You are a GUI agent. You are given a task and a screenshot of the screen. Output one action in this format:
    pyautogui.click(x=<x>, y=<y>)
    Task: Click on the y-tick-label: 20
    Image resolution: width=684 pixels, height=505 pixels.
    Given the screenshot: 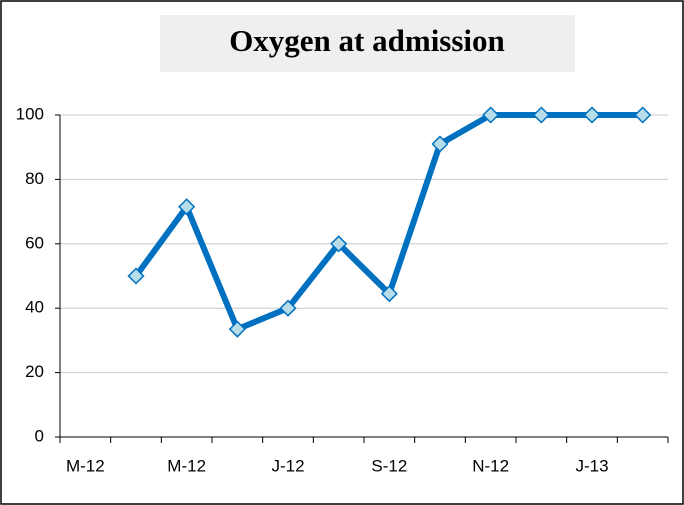 What is the action you would take?
    pyautogui.click(x=34, y=371)
    